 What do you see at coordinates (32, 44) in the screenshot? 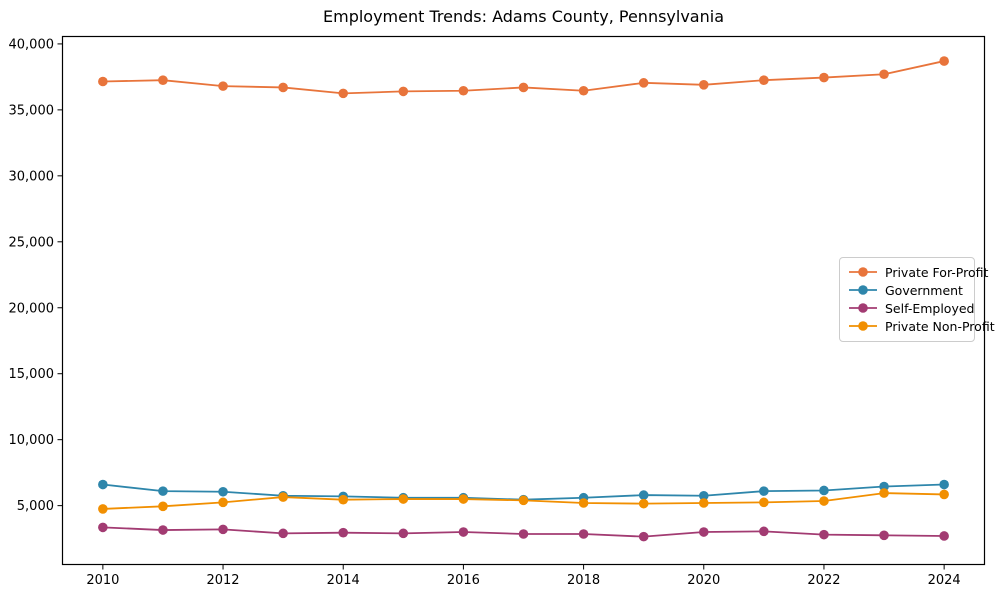
I see `y-tick-label: 40,000` at bounding box center [32, 44].